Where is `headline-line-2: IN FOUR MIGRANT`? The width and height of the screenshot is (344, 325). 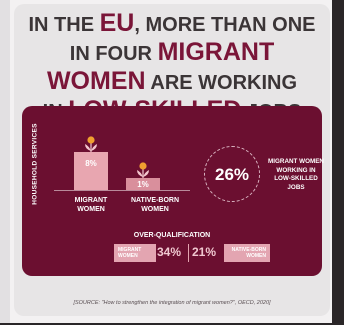
headline-line-2: IN FOUR MIGRANT is located at coordinates (172, 53).